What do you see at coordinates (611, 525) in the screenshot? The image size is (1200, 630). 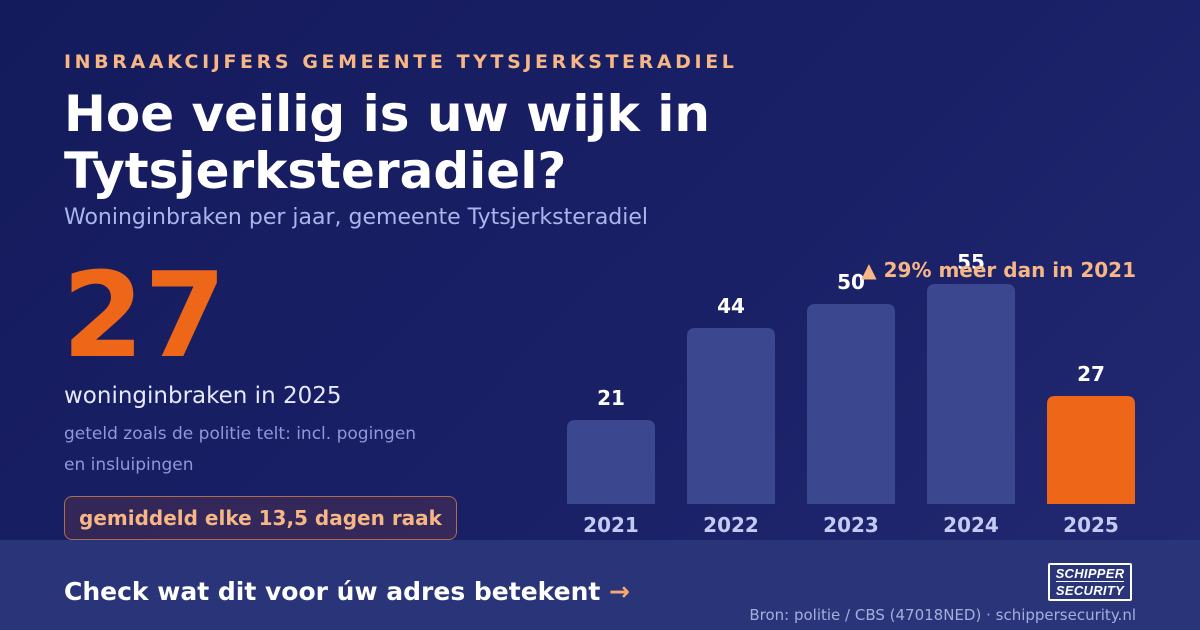 I see `category-label: 2021` at bounding box center [611, 525].